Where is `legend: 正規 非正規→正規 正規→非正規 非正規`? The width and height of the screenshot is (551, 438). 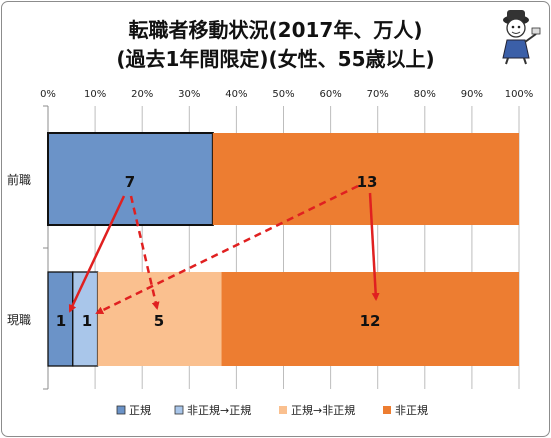
legend: 正規 非正規→正規 正規→非正規 非正規 is located at coordinates (272, 410).